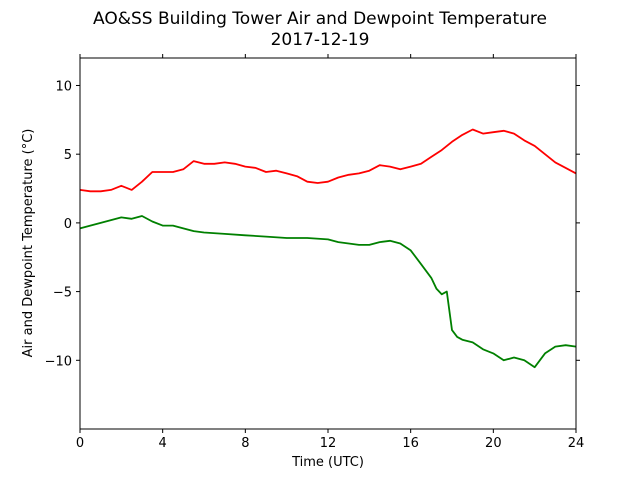  I want to click on x-tick-label: 20, so click(493, 443).